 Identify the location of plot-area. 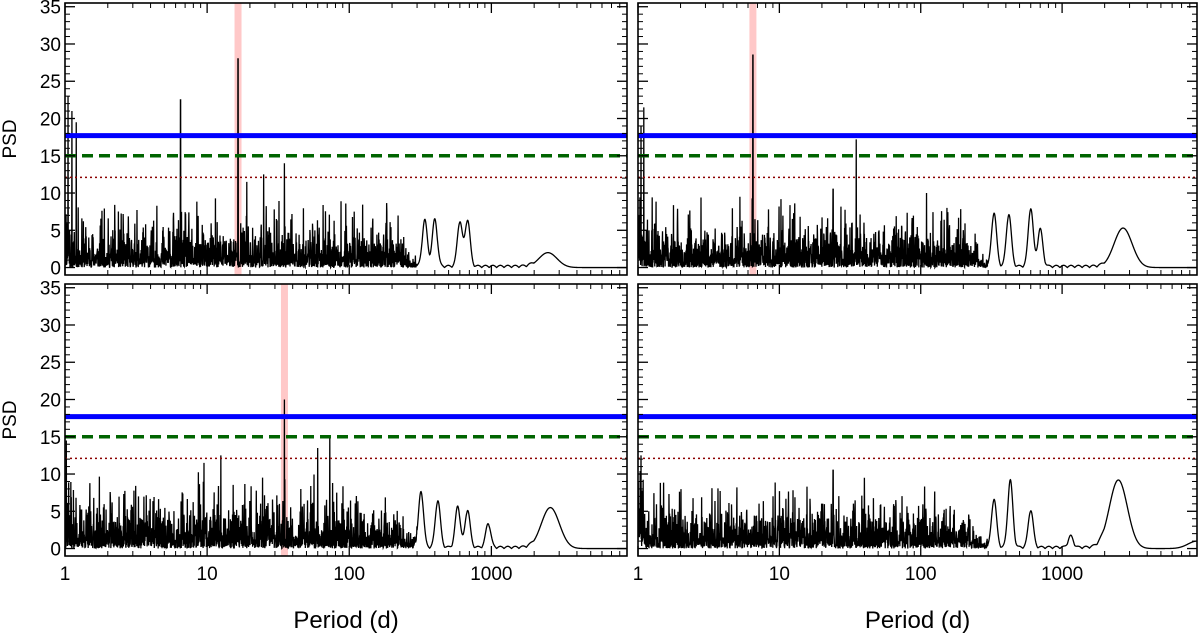
(917, 482).